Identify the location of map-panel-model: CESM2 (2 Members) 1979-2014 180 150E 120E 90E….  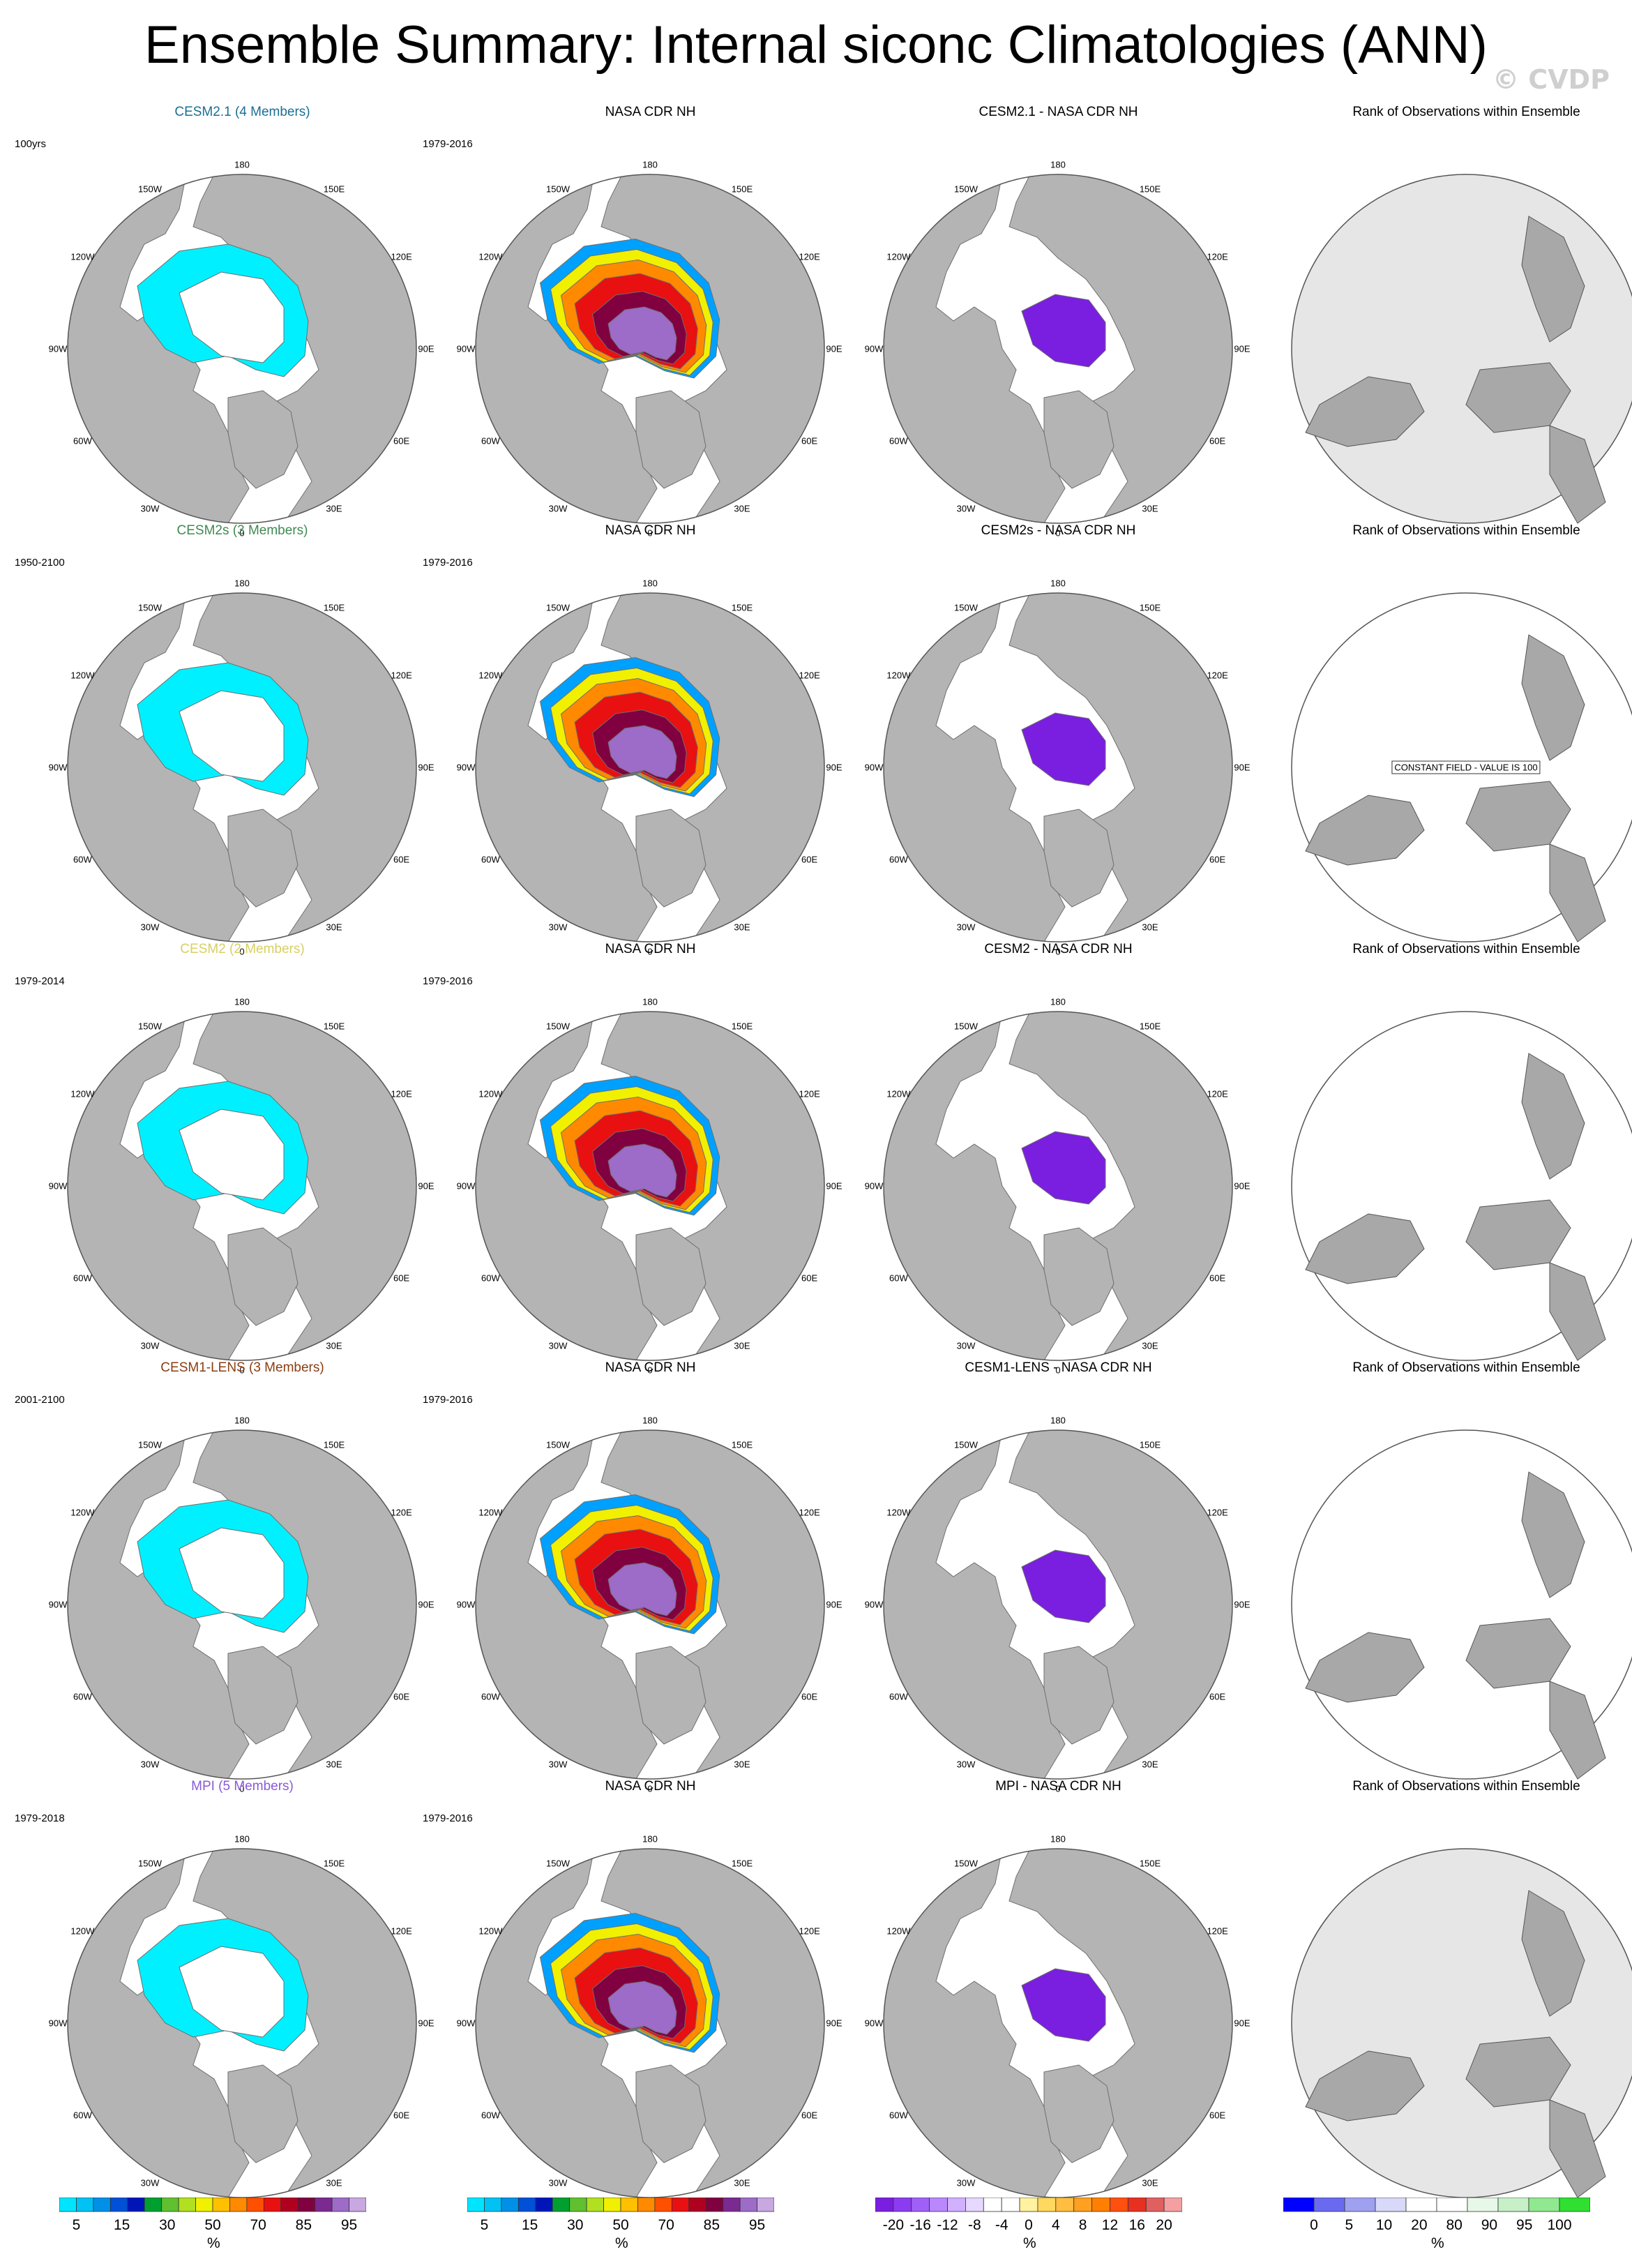
(230, 1159).